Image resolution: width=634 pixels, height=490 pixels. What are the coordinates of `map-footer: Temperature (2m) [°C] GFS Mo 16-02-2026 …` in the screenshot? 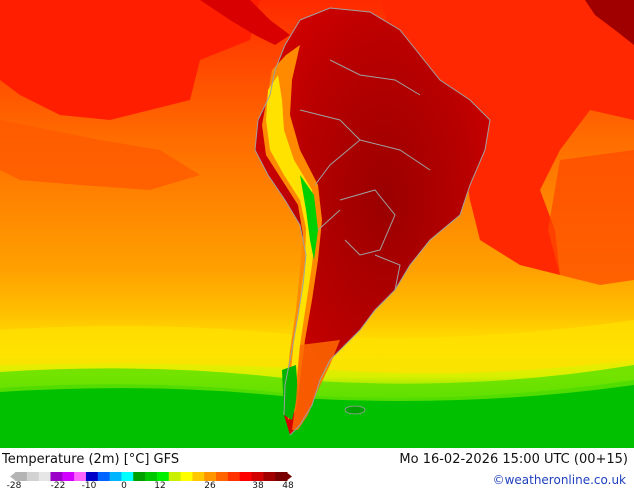 It's located at (317, 469).